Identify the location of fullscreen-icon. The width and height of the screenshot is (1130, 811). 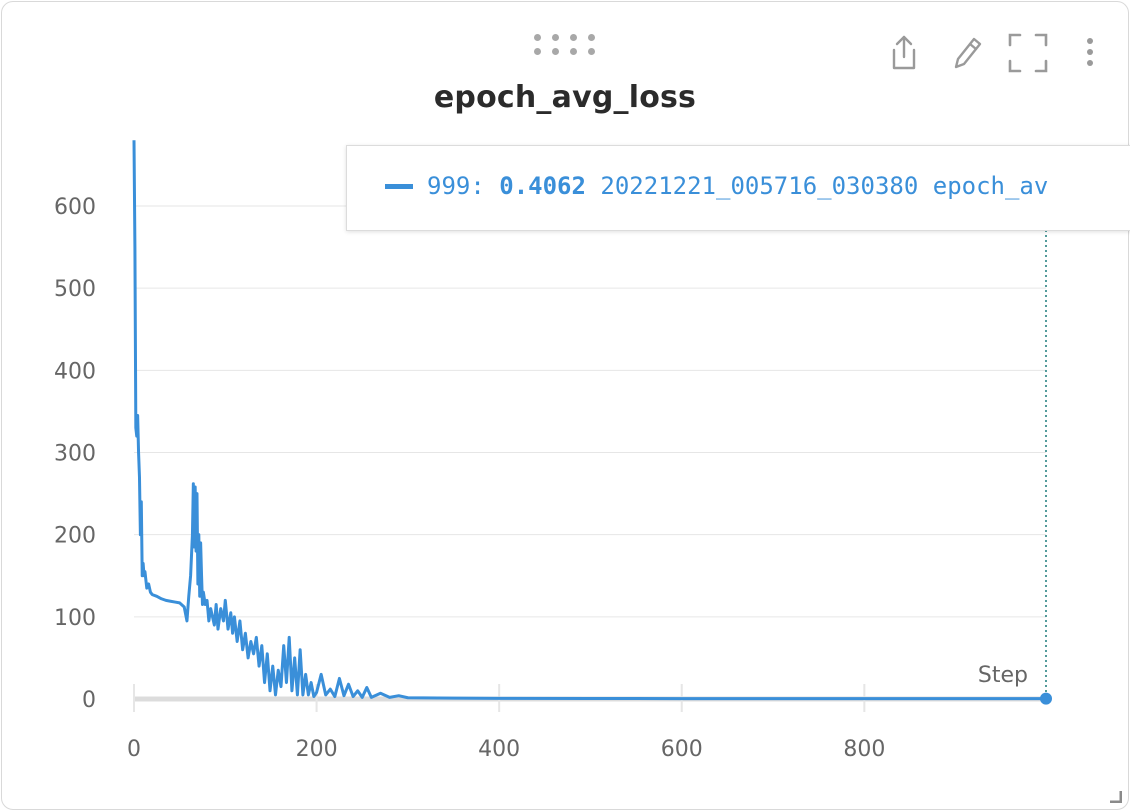
(1028, 53).